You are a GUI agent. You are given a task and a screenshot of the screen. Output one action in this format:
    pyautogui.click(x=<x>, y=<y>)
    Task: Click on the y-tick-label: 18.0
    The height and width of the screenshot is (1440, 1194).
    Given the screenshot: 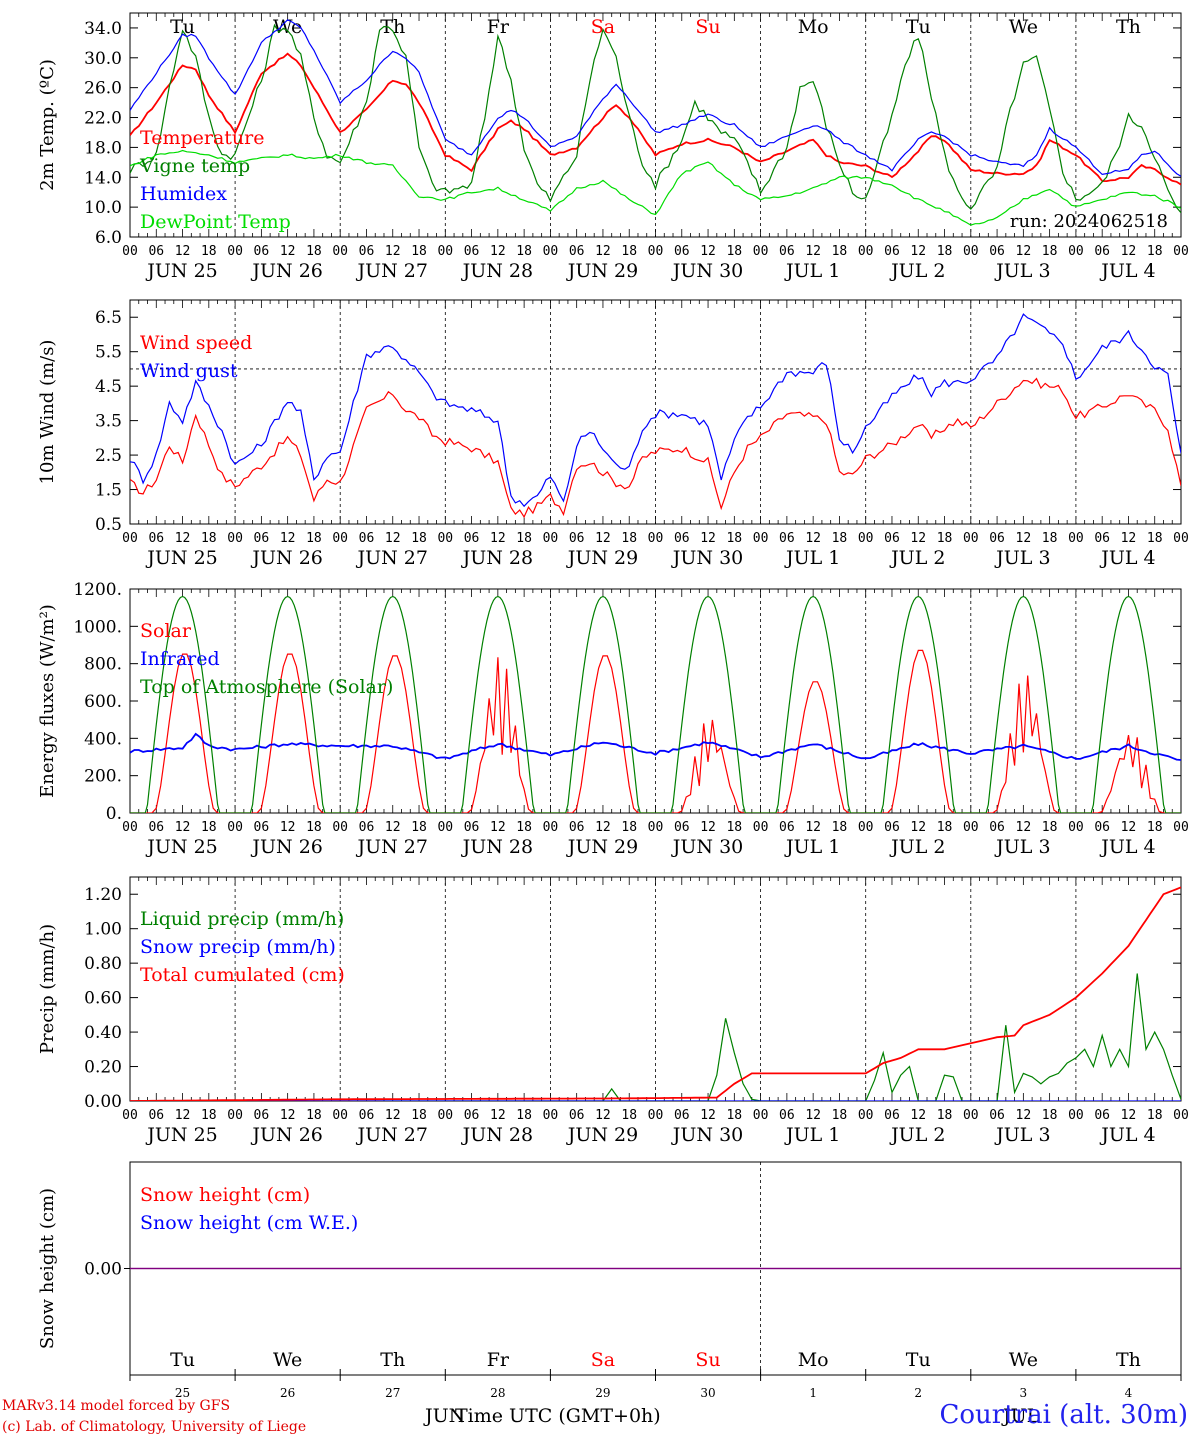 What is the action you would take?
    pyautogui.click(x=103, y=148)
    